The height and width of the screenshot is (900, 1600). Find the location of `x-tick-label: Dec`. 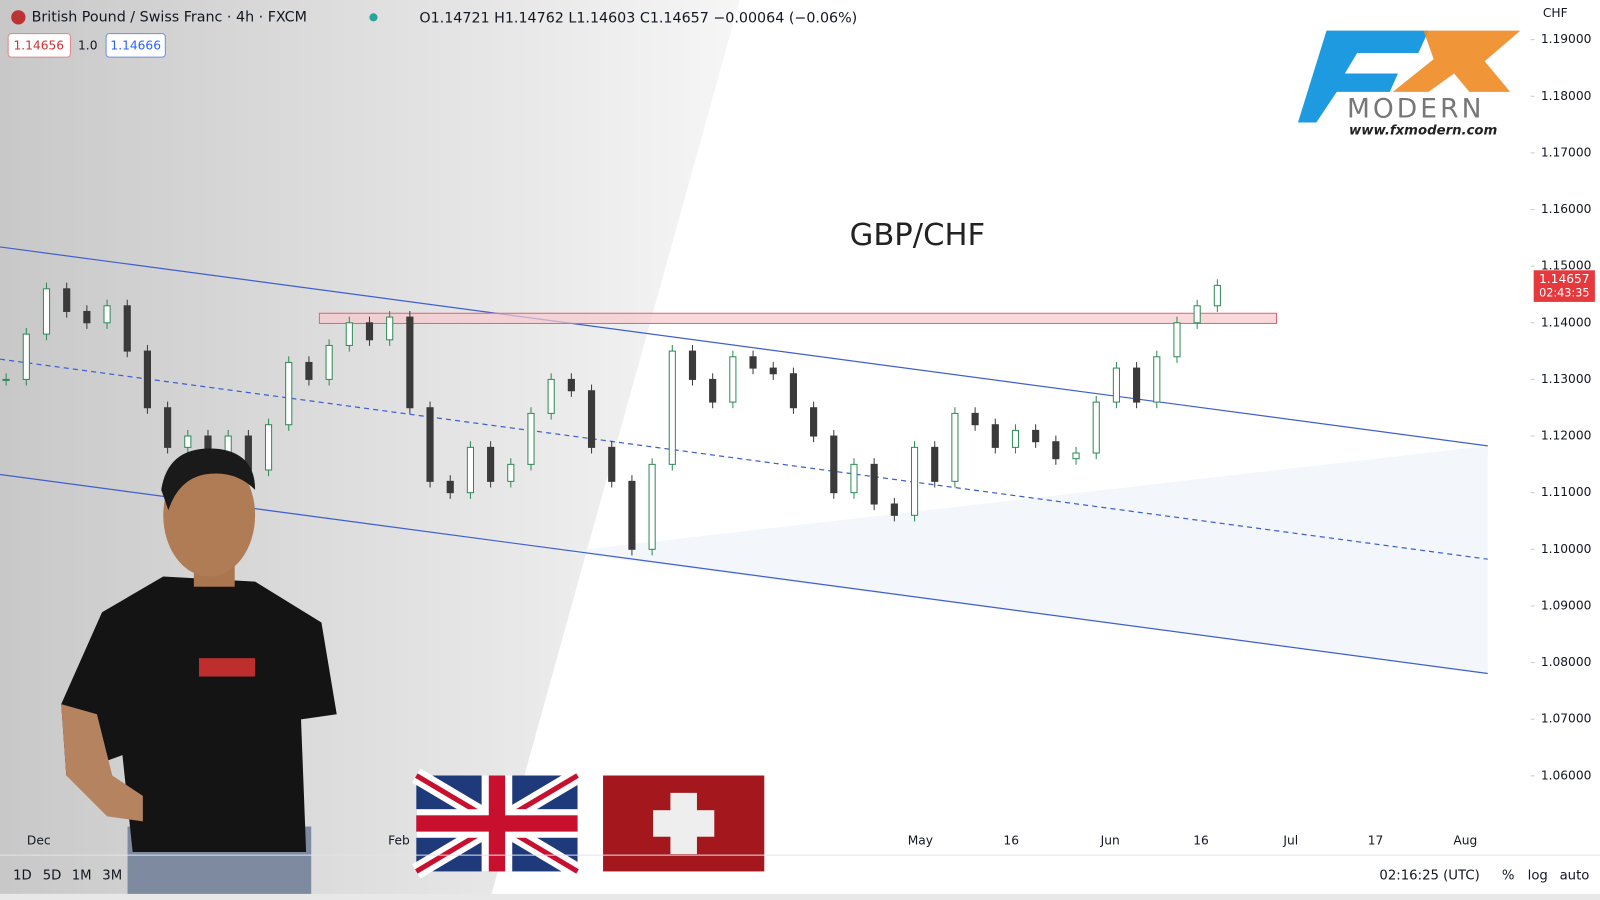

x-tick-label: Dec is located at coordinates (39, 840).